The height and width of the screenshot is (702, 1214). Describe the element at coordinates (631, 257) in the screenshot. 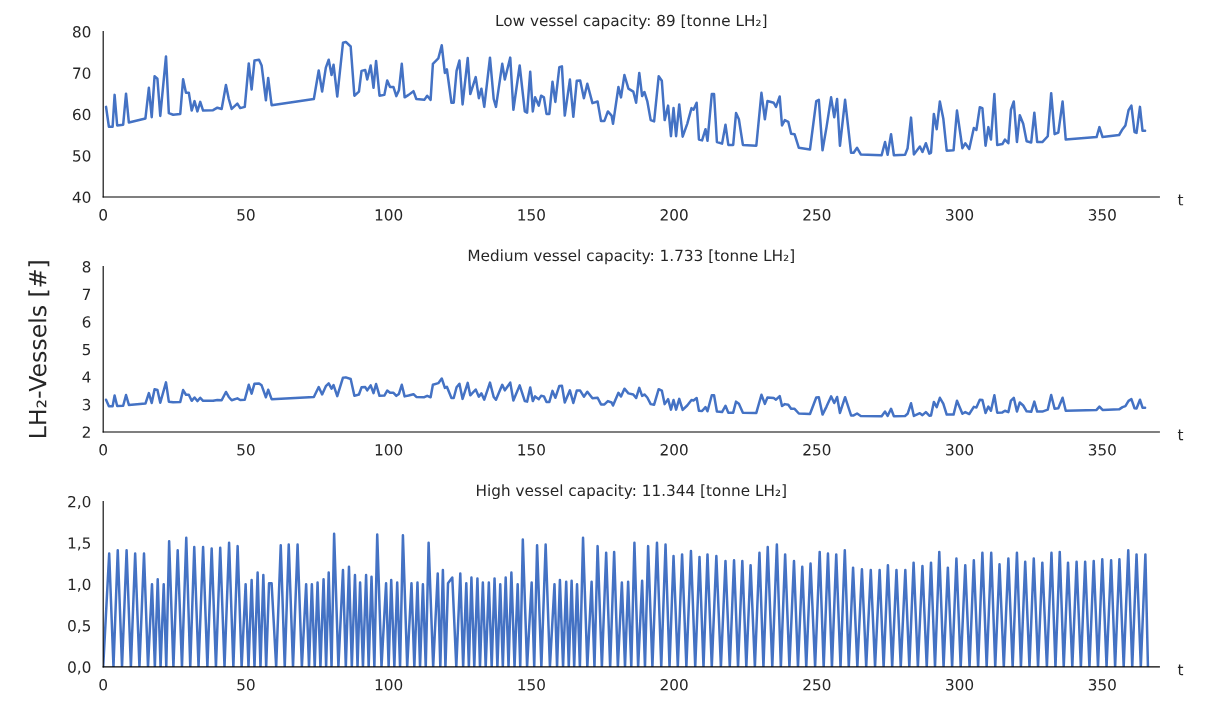

I see `chart-title: Medium vessel capacity: 1.733 [tonne LH₂]` at that location.